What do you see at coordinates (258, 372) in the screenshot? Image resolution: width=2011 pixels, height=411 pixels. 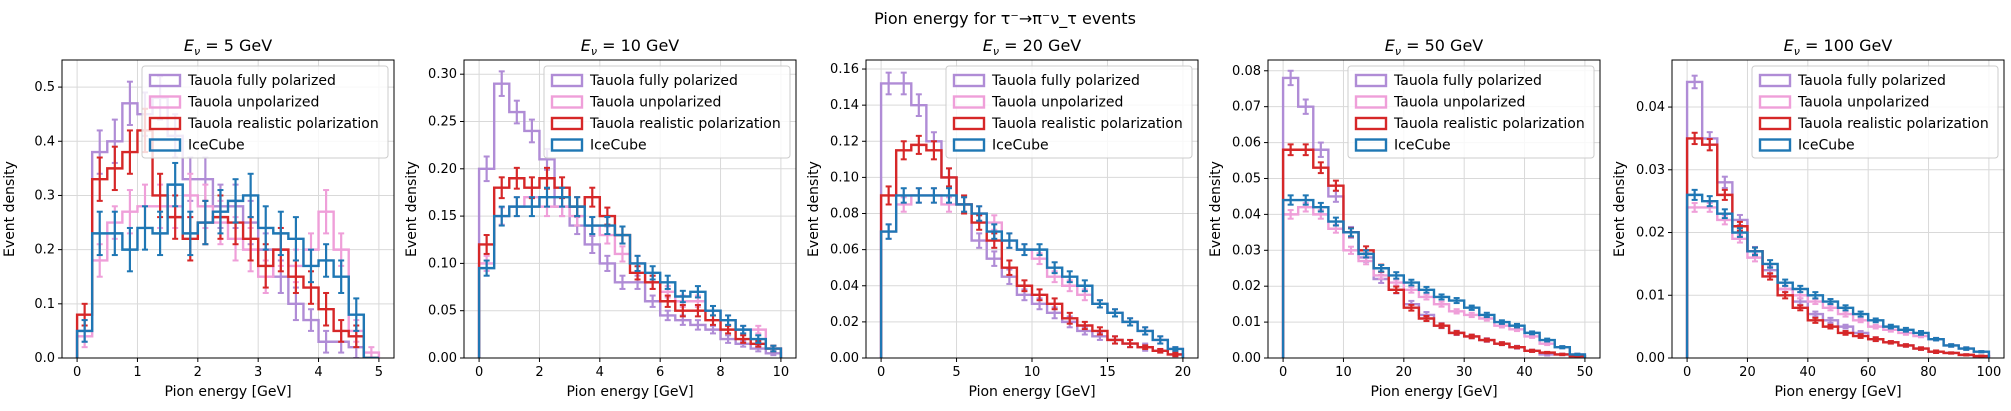 I see `x-tick-label: 3` at bounding box center [258, 372].